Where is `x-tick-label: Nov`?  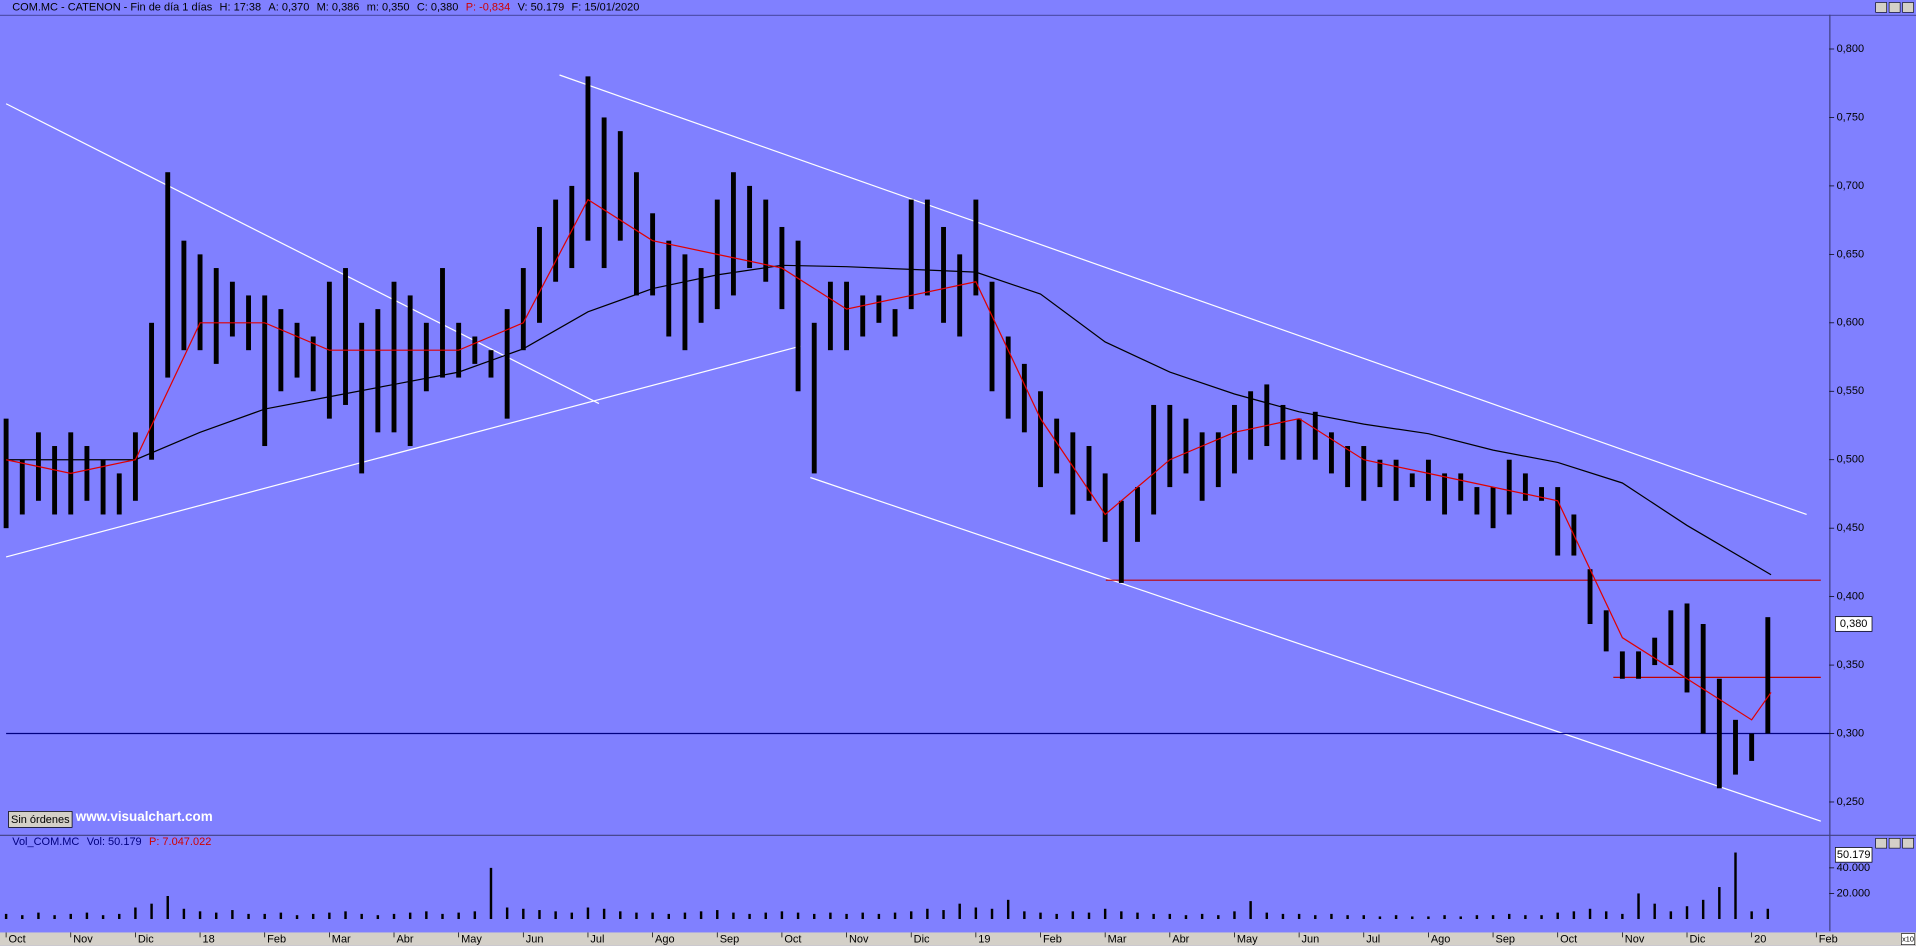 x-tick-label: Nov is located at coordinates (1635, 940).